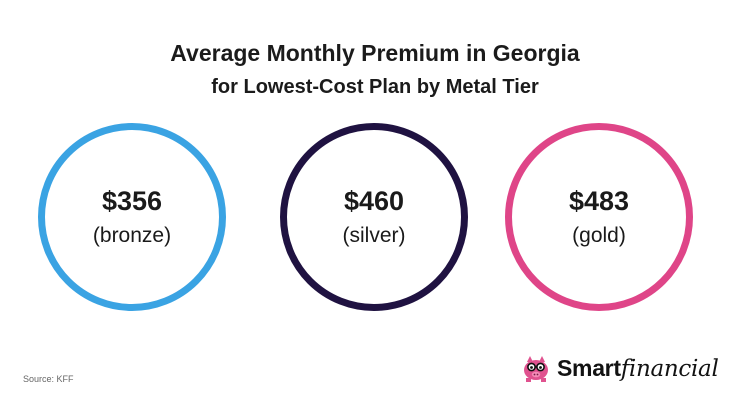 This screenshot has height=400, width=750. Describe the element at coordinates (599, 235) in the screenshot. I see `gold-label: (gold)` at that location.